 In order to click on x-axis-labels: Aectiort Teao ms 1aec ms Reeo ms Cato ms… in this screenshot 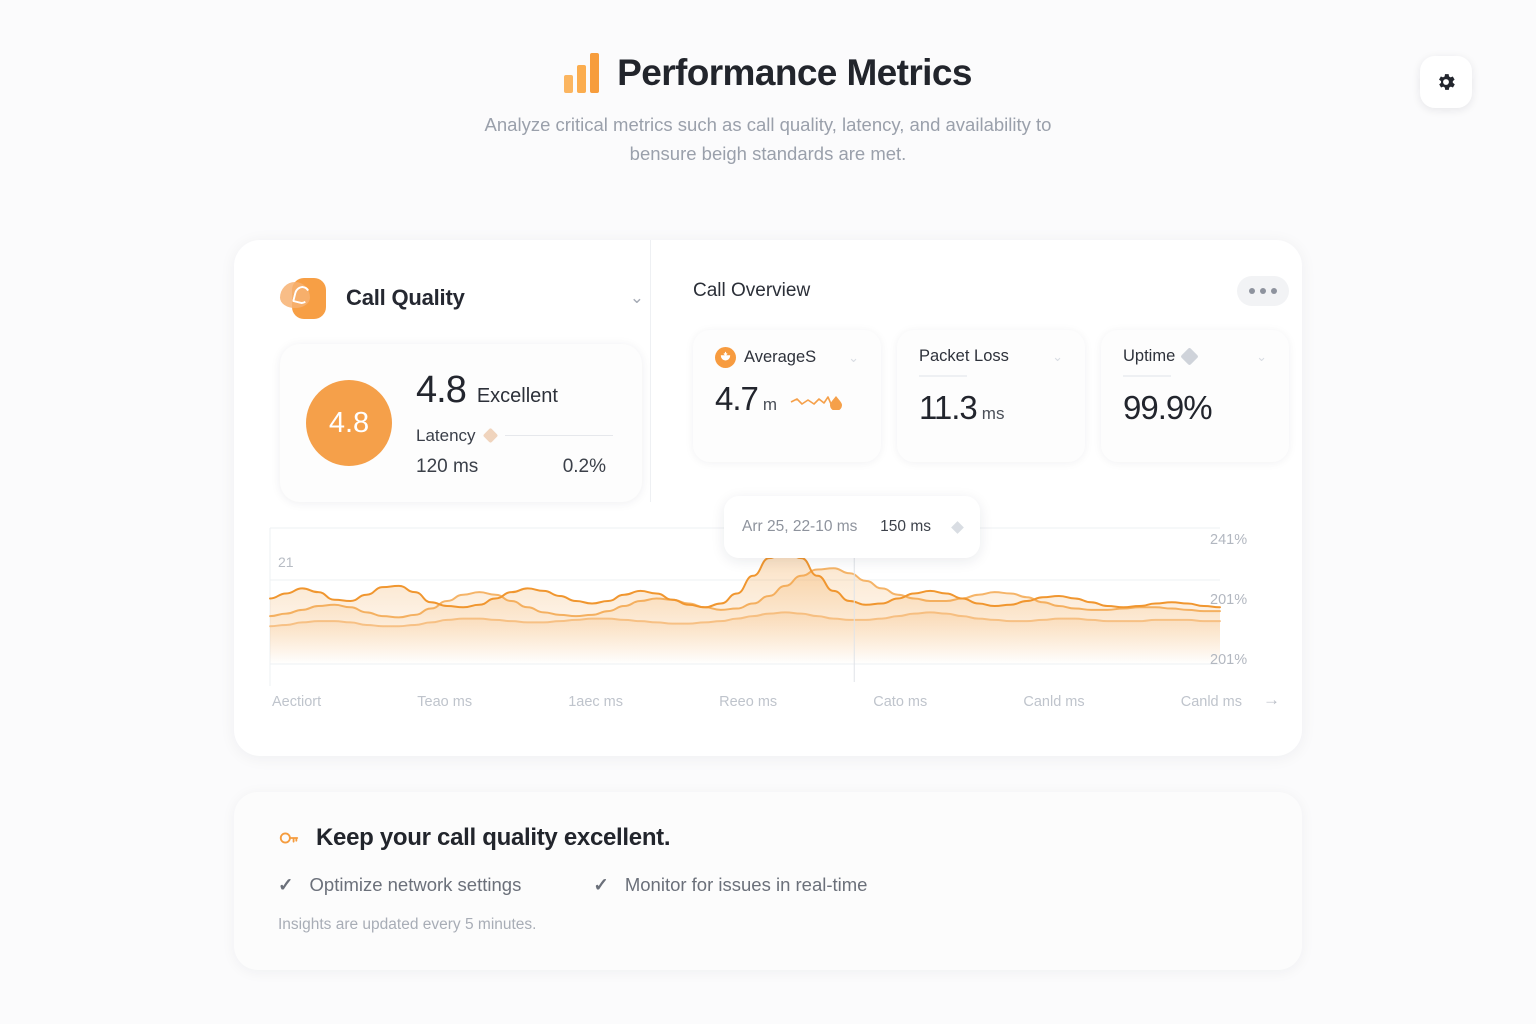, I will do `click(757, 702)`.